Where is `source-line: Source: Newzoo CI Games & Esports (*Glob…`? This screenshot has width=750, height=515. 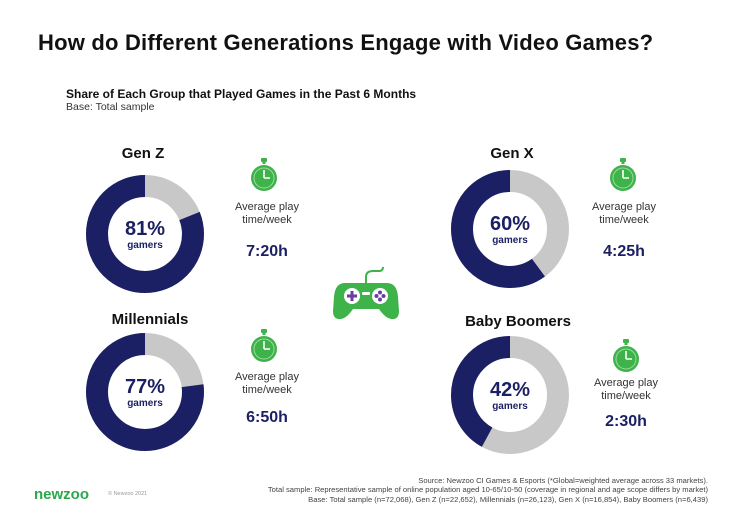
source-line: Source: Newzoo CI Games & Esports (*Glob… is located at coordinates (563, 480).